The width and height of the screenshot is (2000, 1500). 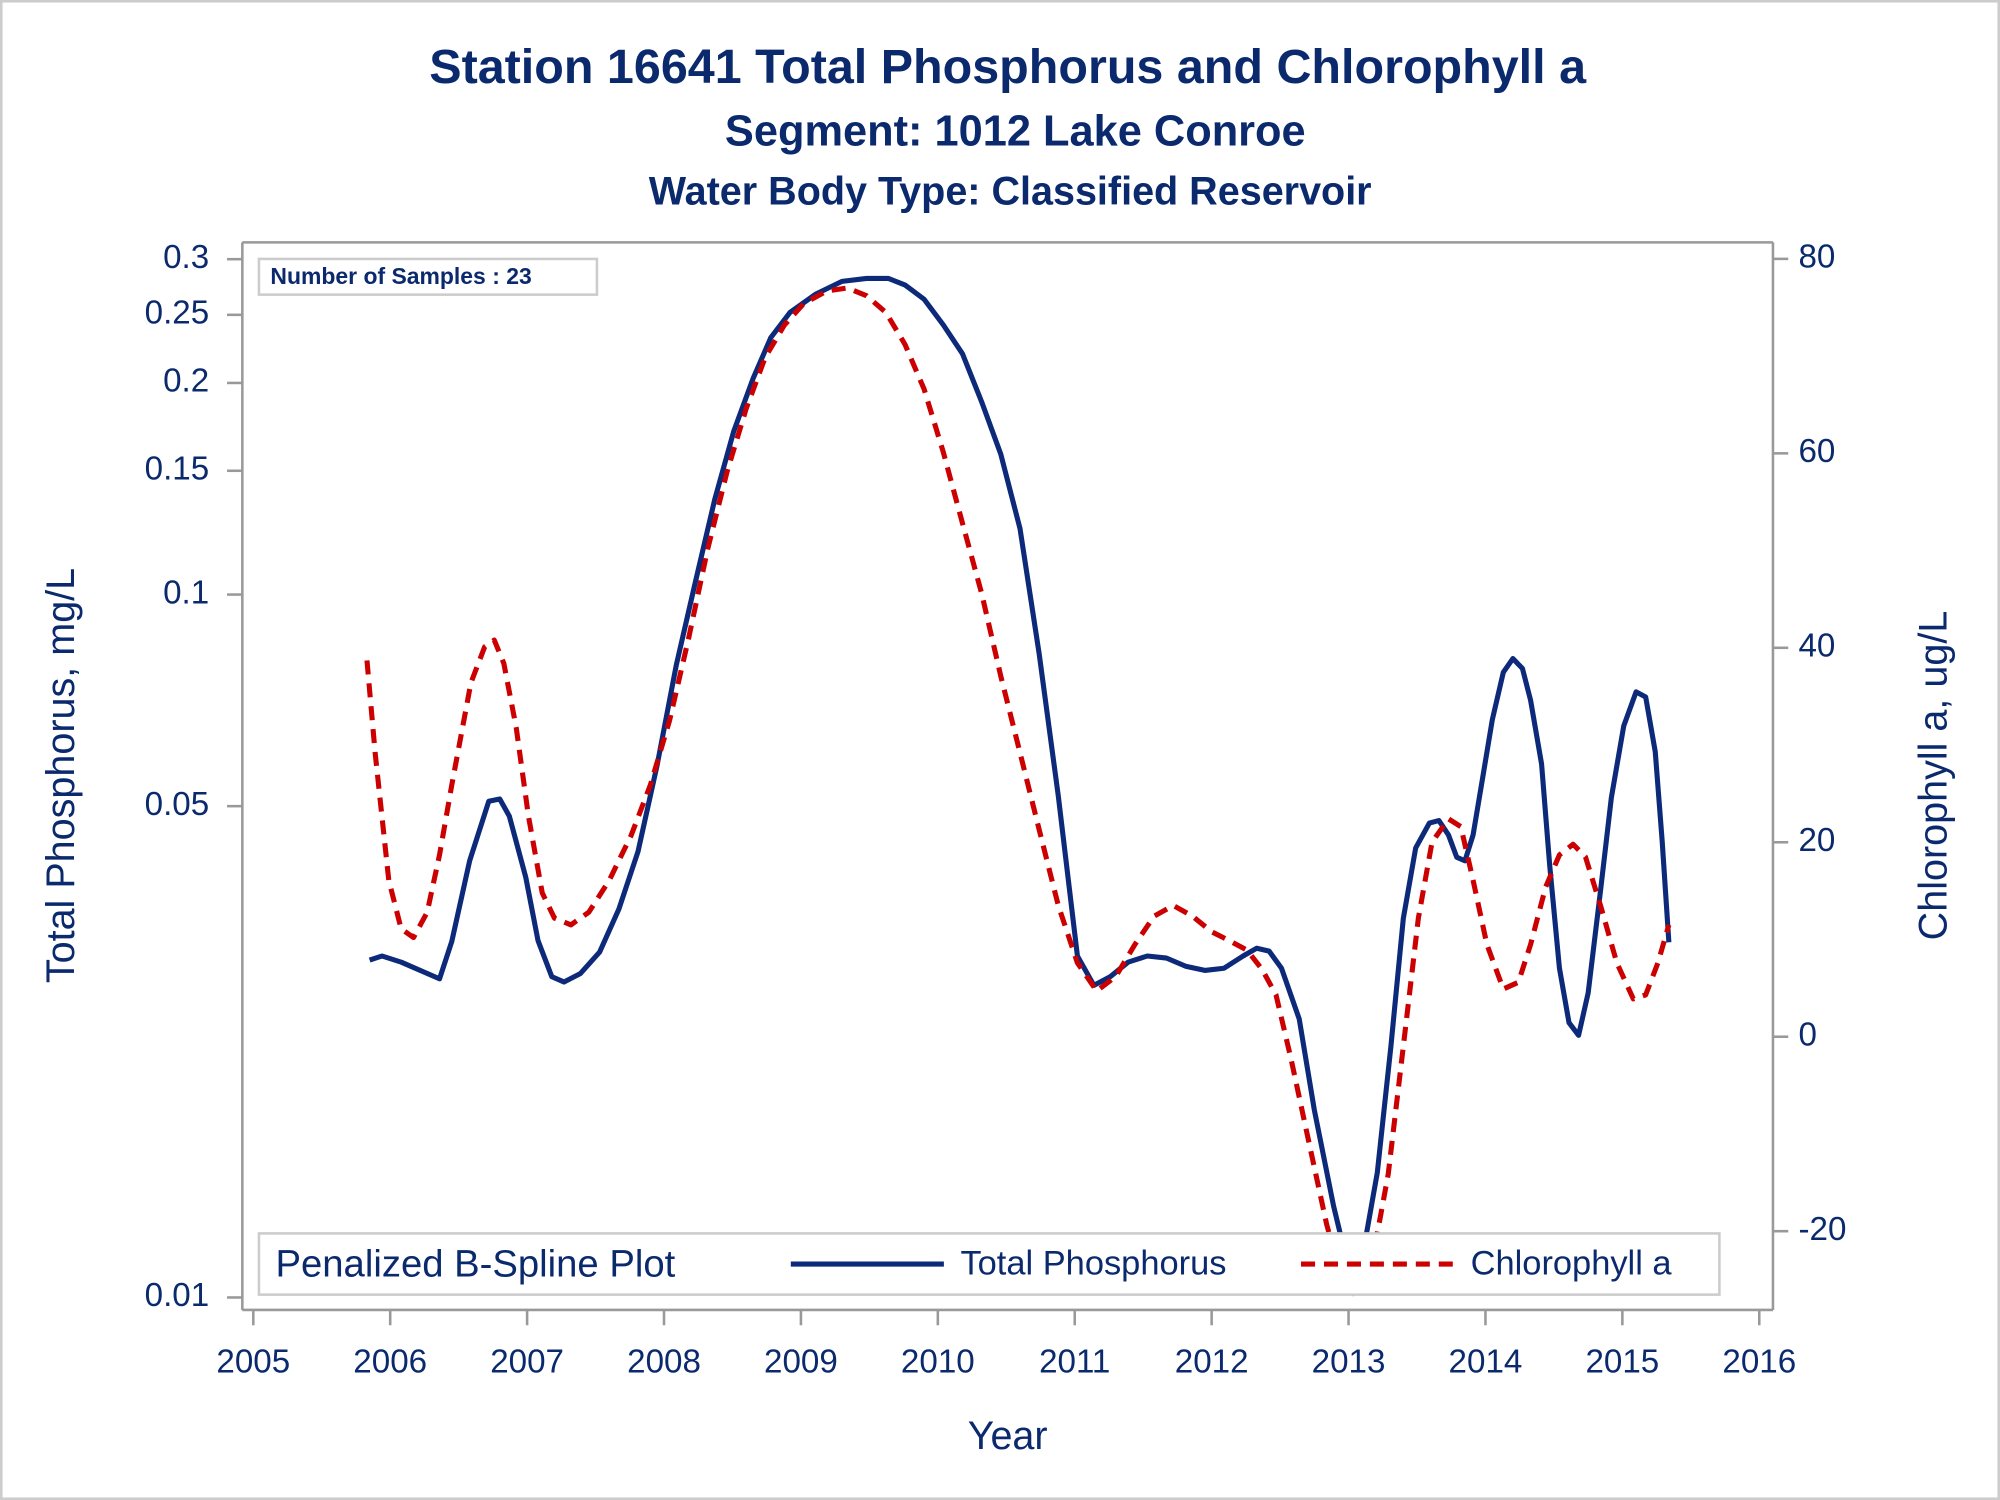 What do you see at coordinates (1212, 1361) in the screenshot?
I see `x-tick-label: 2012` at bounding box center [1212, 1361].